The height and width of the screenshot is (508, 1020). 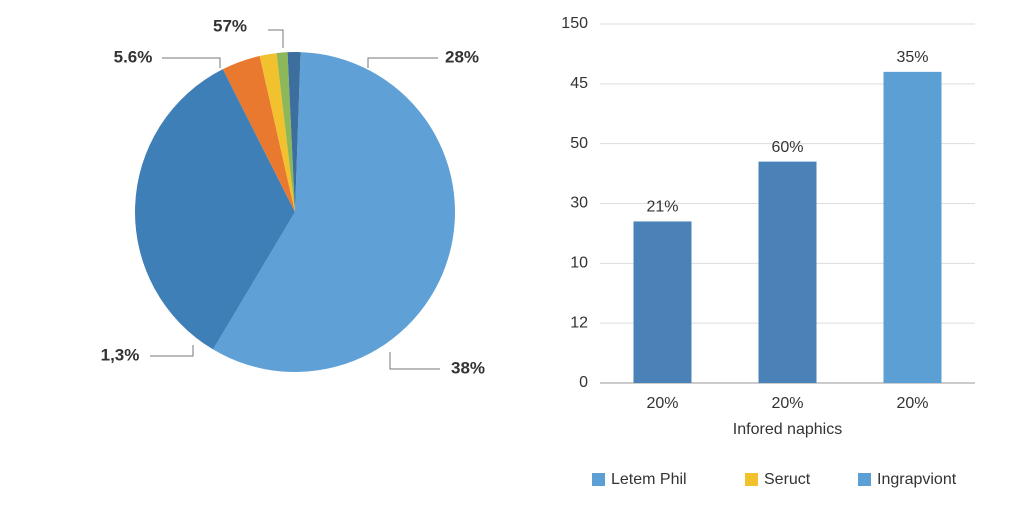 I want to click on y-tick-label: 12, so click(x=579, y=322).